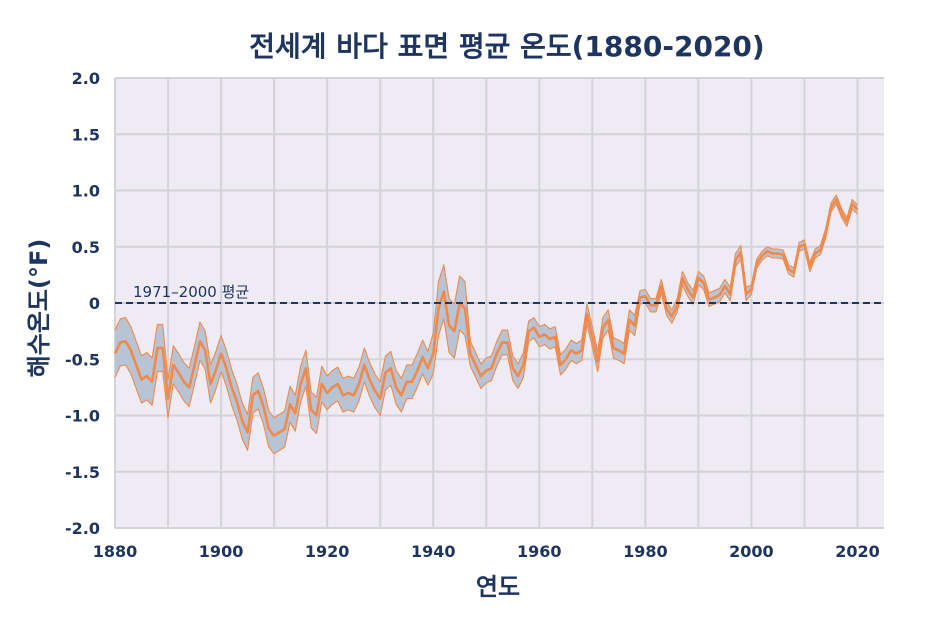 This screenshot has height=617, width=928. What do you see at coordinates (191, 292) in the screenshot?
I see `reference-label: 1971–2000 평균` at bounding box center [191, 292].